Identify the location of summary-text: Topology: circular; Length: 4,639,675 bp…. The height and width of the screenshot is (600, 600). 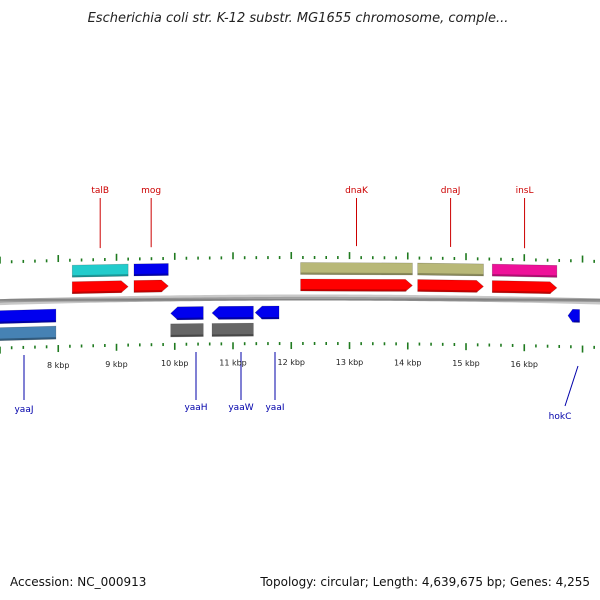
(424, 582).